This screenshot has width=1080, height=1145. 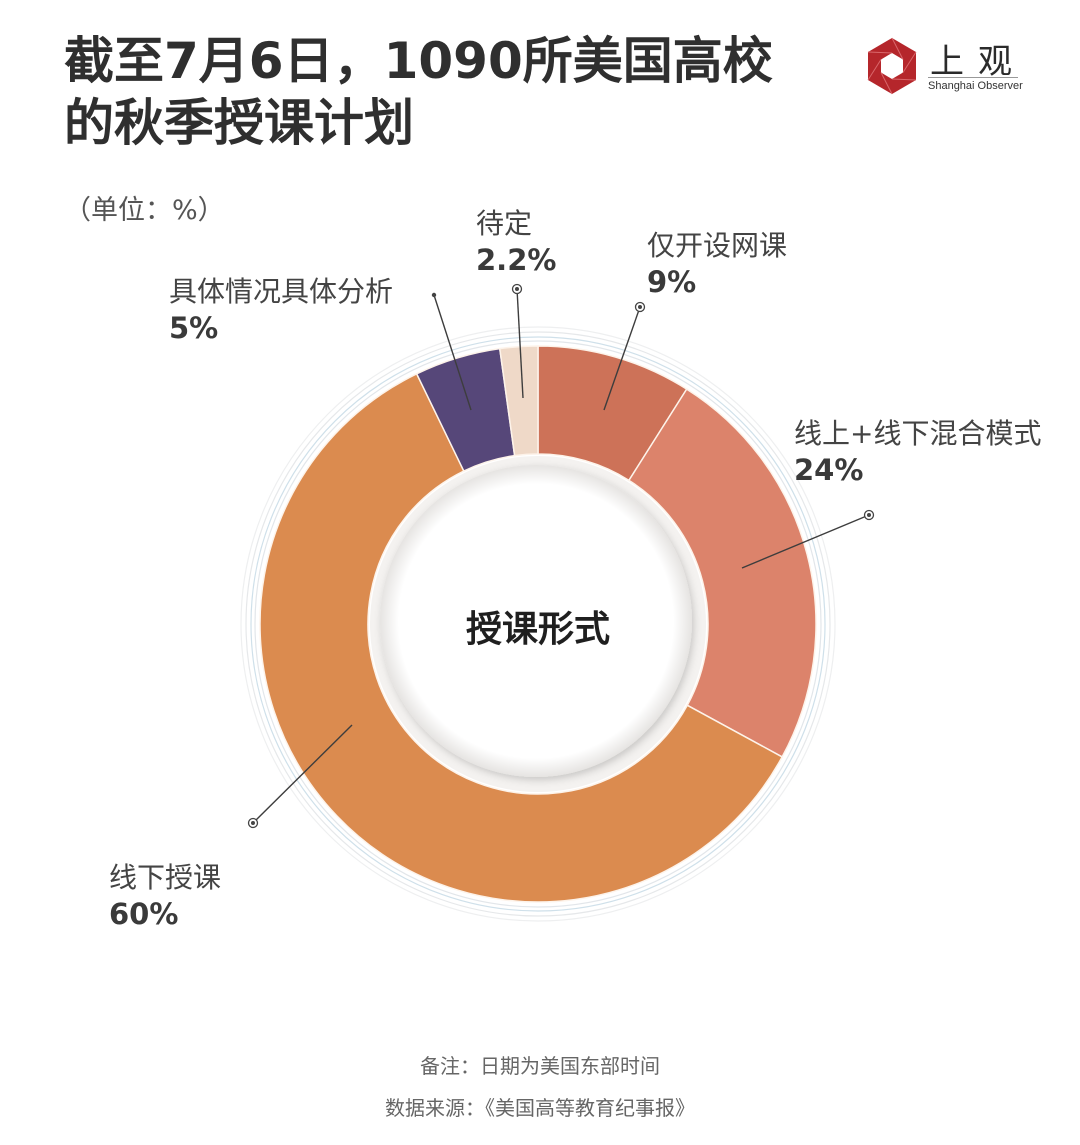 I want to click on unit-label: （单位：%）, so click(x=144, y=210).